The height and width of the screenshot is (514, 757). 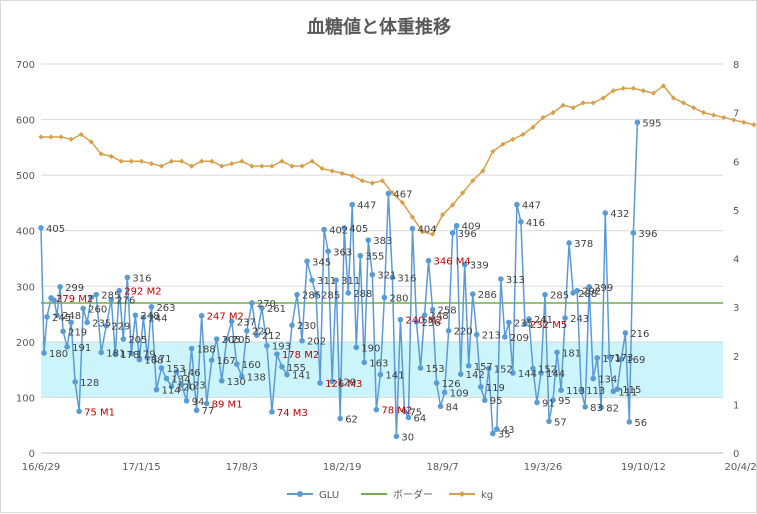 I want to click on y-right-tick-label: 0, so click(x=736, y=454).